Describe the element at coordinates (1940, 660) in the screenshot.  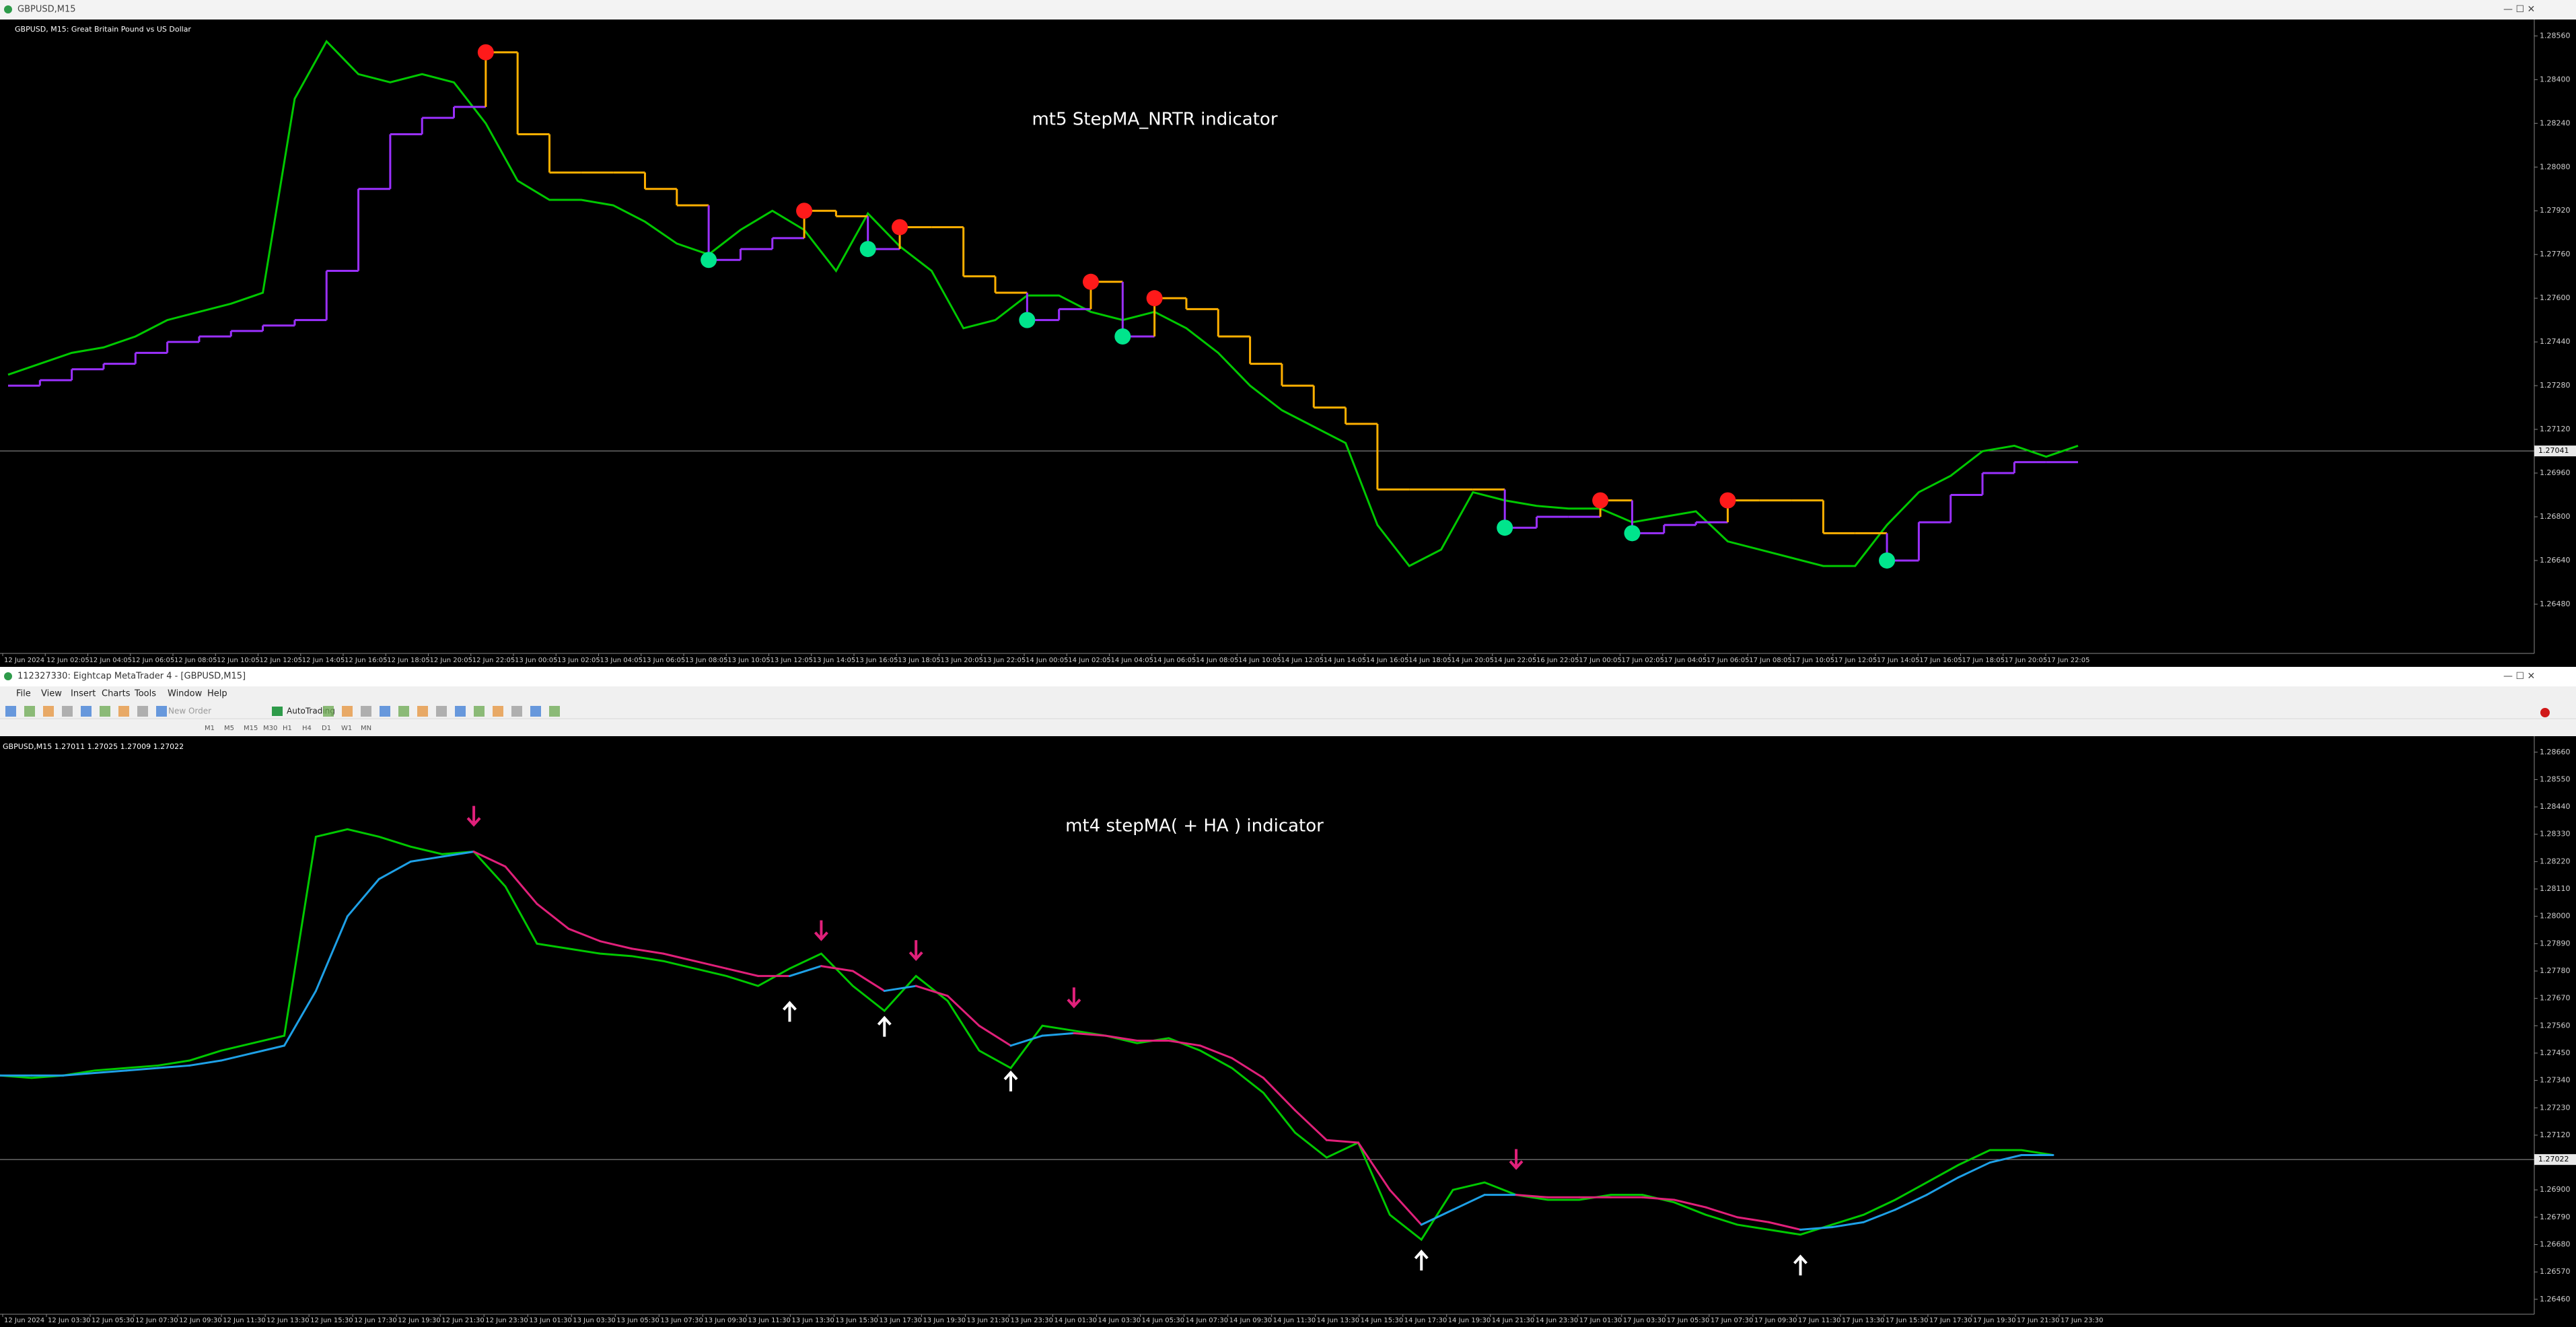
I see `time-label: 17 Jun 16:05` at that location.